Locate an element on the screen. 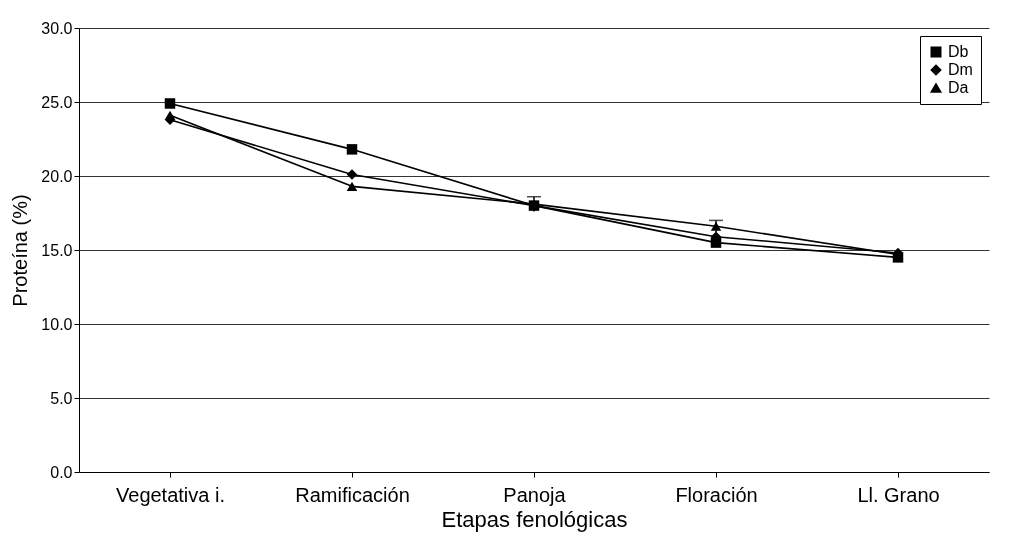 The image size is (1032, 559). y-tick-label: 15.0 is located at coordinates (57, 250).